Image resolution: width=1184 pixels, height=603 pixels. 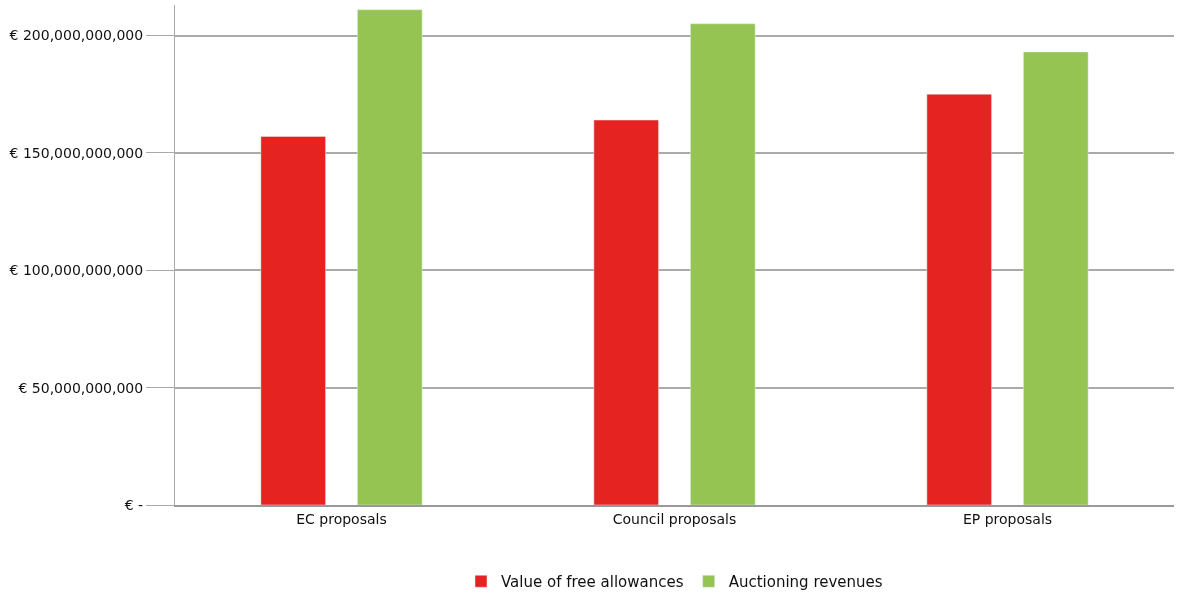 What do you see at coordinates (81, 387) in the screenshot?
I see `y-tick-label: € 50,000,000,000` at bounding box center [81, 387].